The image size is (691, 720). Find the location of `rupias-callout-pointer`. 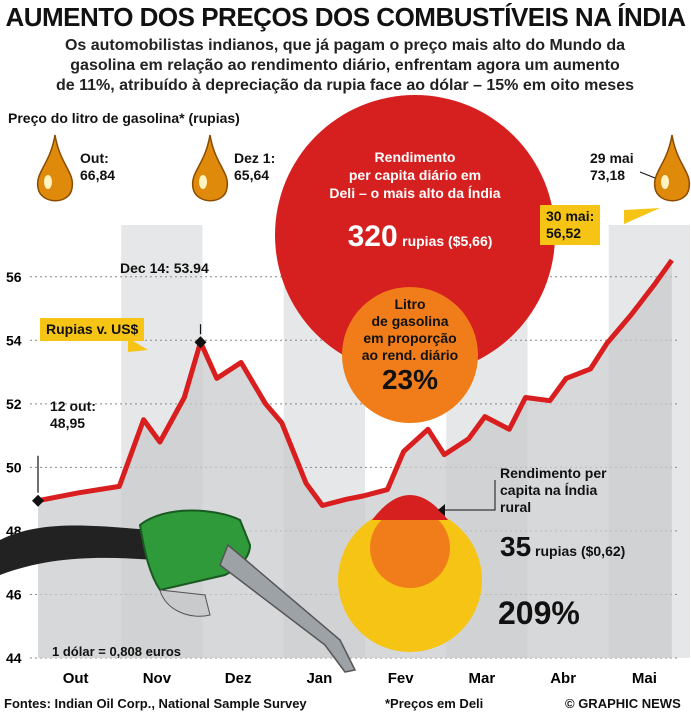

rupias-callout-pointer is located at coordinates (138, 345).